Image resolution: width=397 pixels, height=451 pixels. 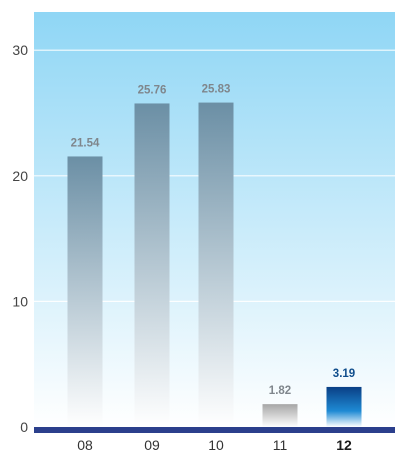 I want to click on x-axis-ticks: 08 09 10 11 12, so click(x=214, y=444).